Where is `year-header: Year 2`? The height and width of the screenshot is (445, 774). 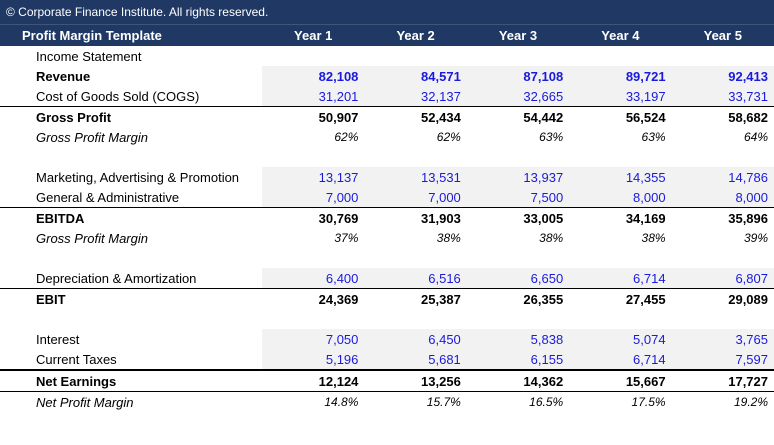 year-header: Year 2 is located at coordinates (415, 35).